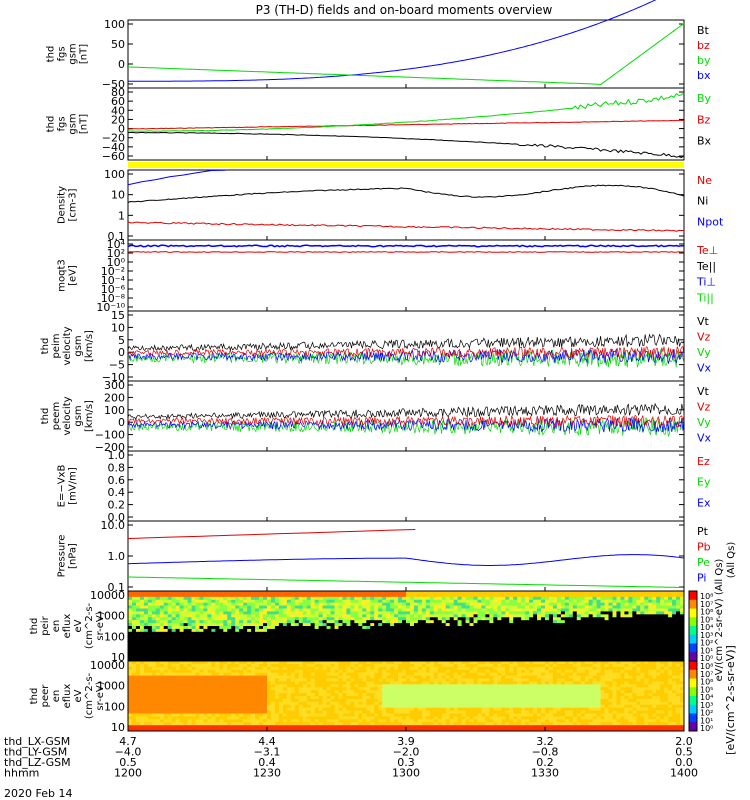 This screenshot has height=800, width=750. What do you see at coordinates (118, 101) in the screenshot?
I see `y-tick-label: 60` at bounding box center [118, 101].